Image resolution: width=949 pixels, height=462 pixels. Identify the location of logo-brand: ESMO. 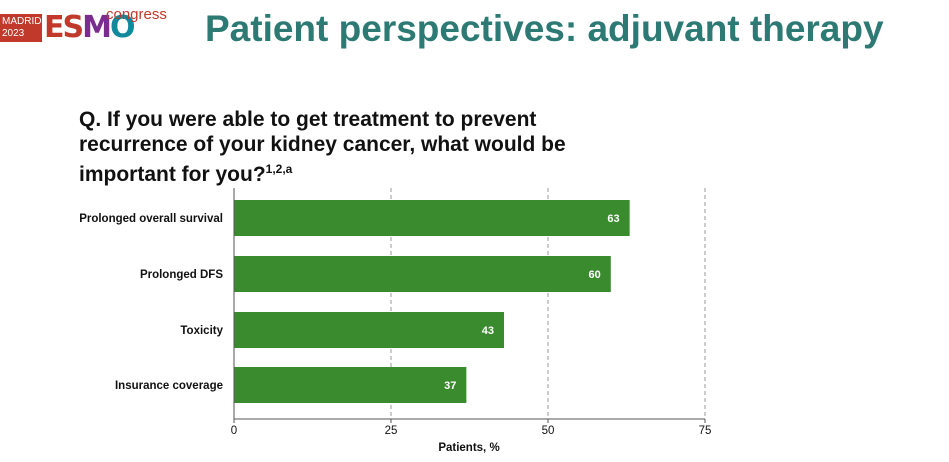
(89, 27).